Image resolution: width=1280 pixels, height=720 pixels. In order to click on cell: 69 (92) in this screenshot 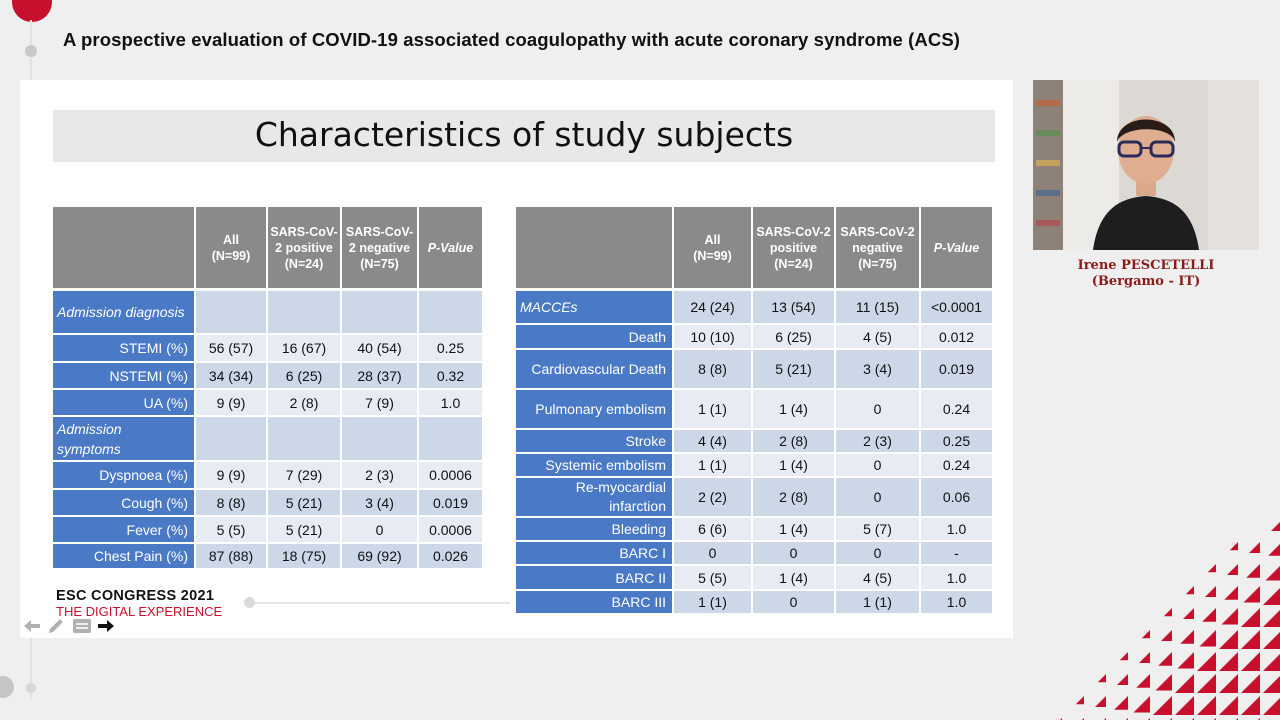, I will do `click(380, 557)`.